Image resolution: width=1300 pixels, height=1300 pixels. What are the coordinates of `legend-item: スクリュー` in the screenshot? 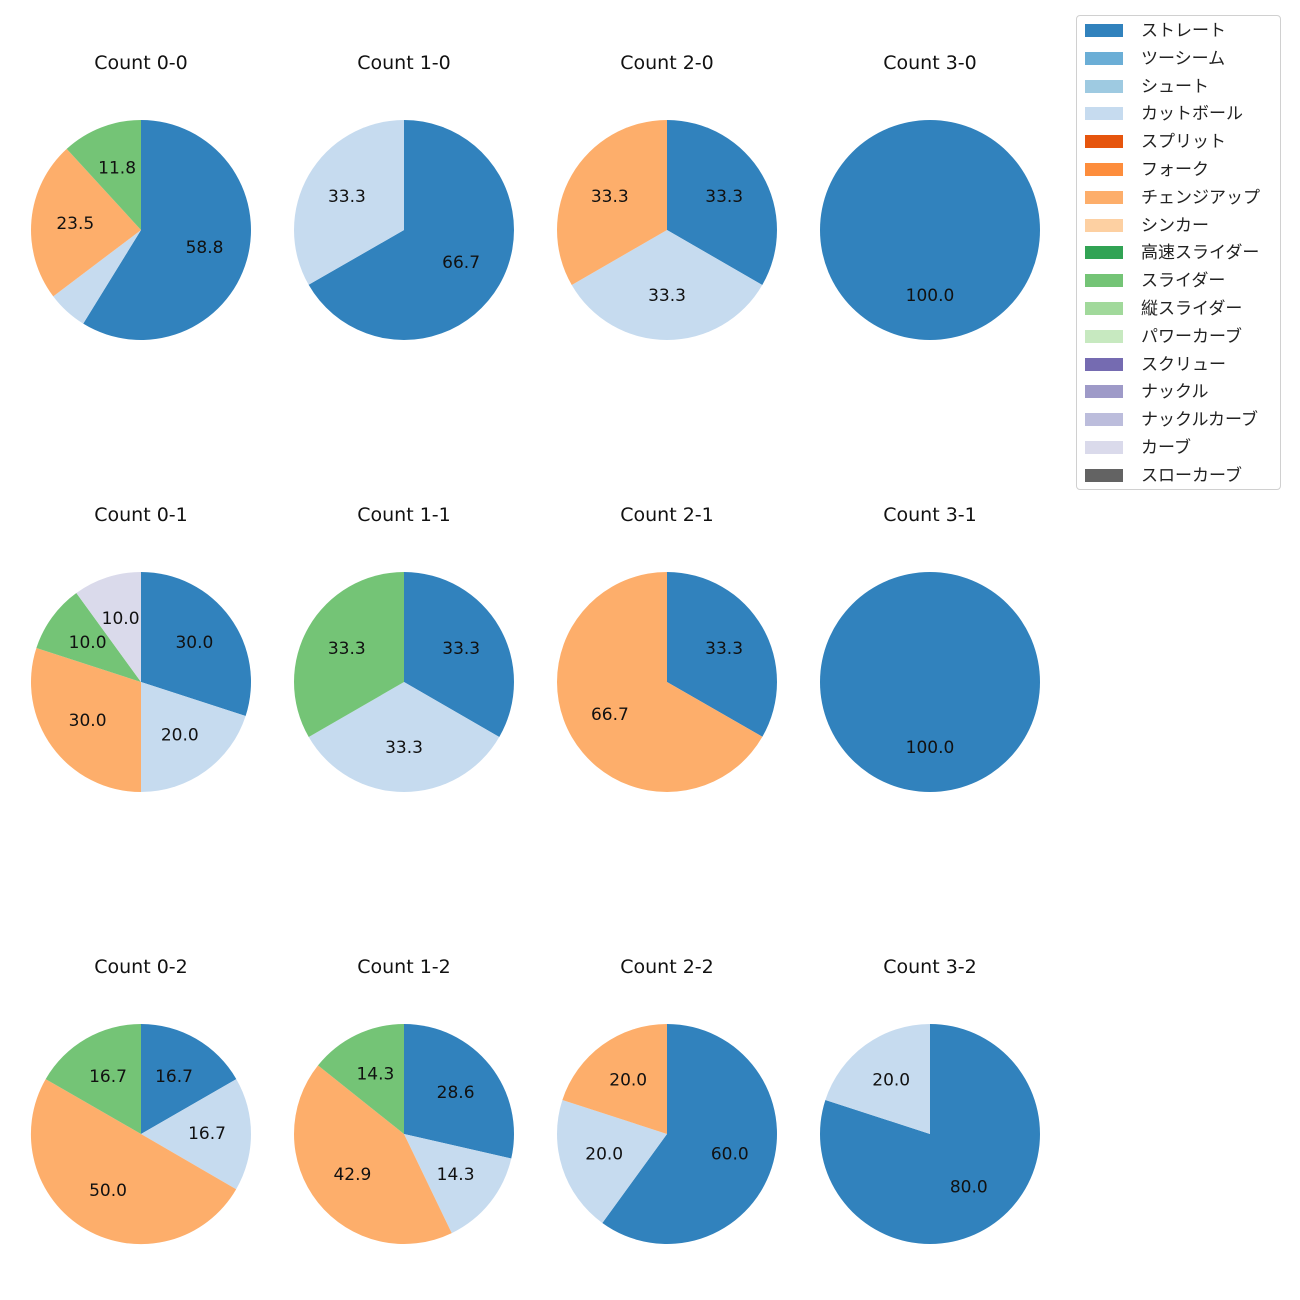 It's located at (1178, 364).